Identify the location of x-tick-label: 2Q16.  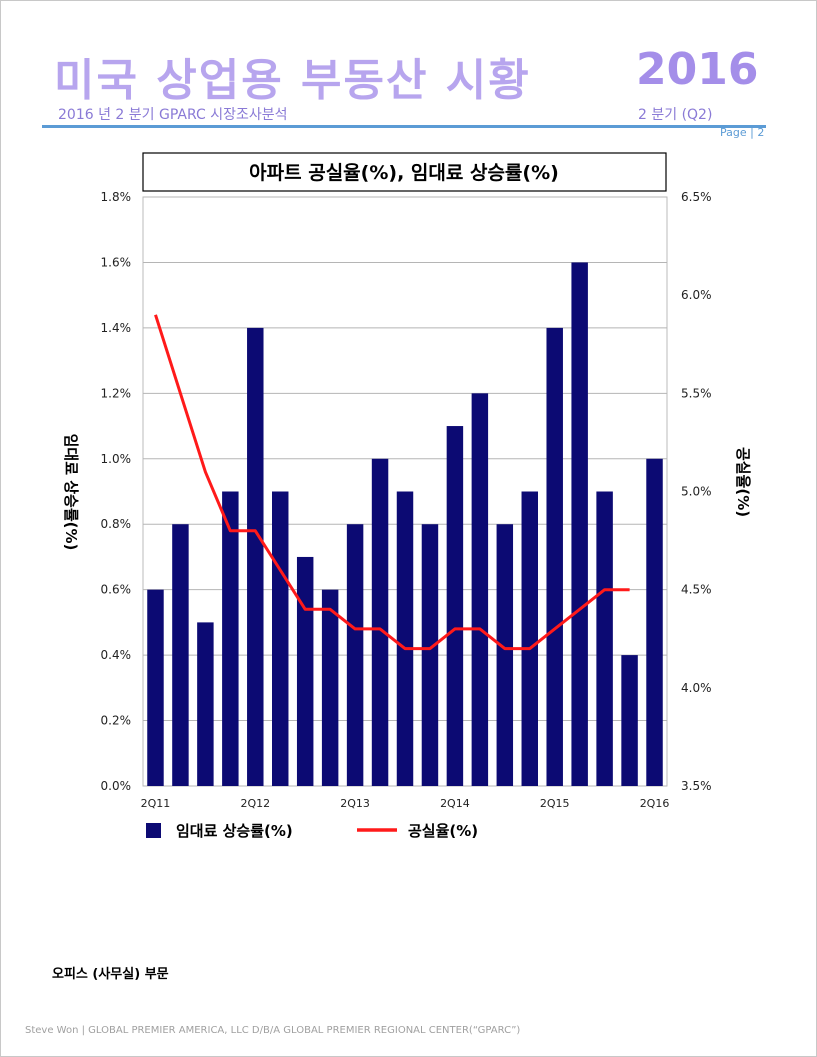
(655, 803).